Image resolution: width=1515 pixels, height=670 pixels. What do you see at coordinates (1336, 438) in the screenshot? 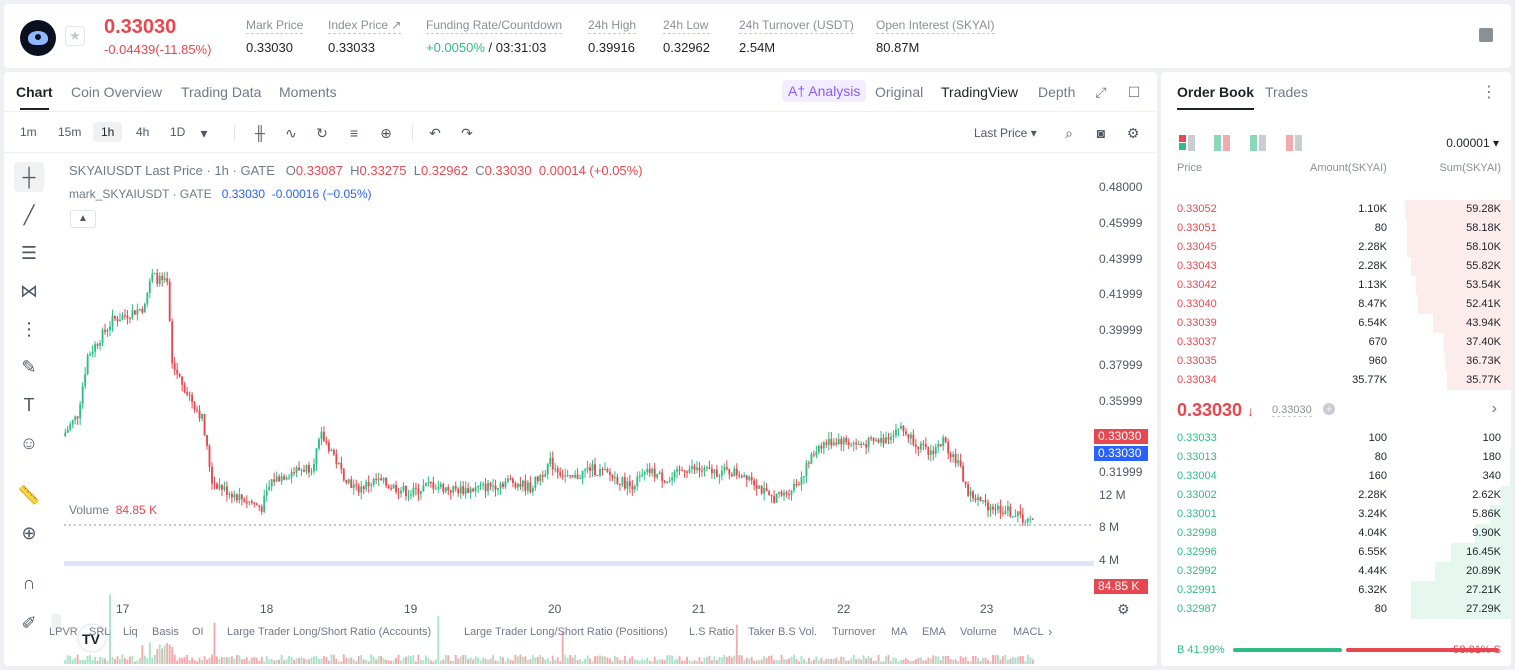
I see `orderbook-row: 0.33033 100 100` at bounding box center [1336, 438].